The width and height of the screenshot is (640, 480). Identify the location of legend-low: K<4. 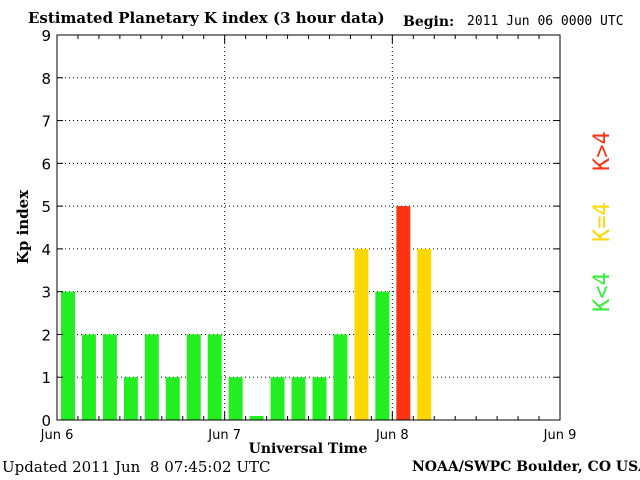
(602, 292).